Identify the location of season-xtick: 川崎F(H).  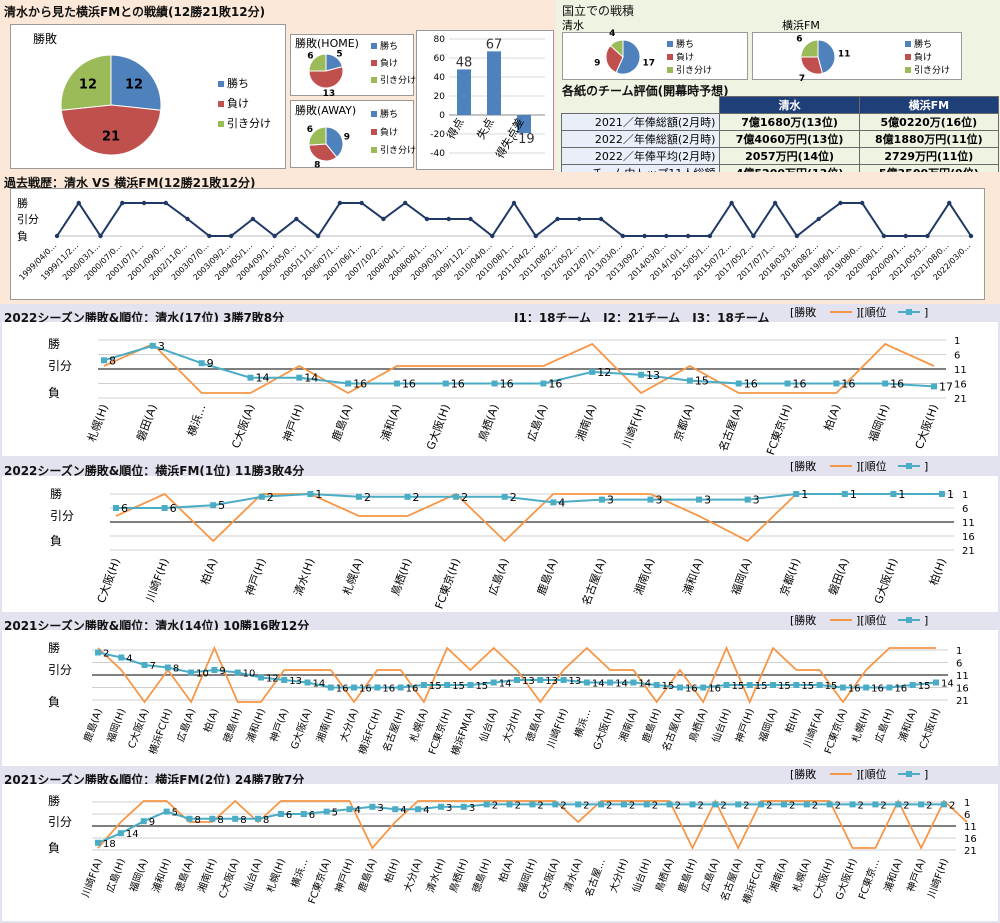
(633, 425).